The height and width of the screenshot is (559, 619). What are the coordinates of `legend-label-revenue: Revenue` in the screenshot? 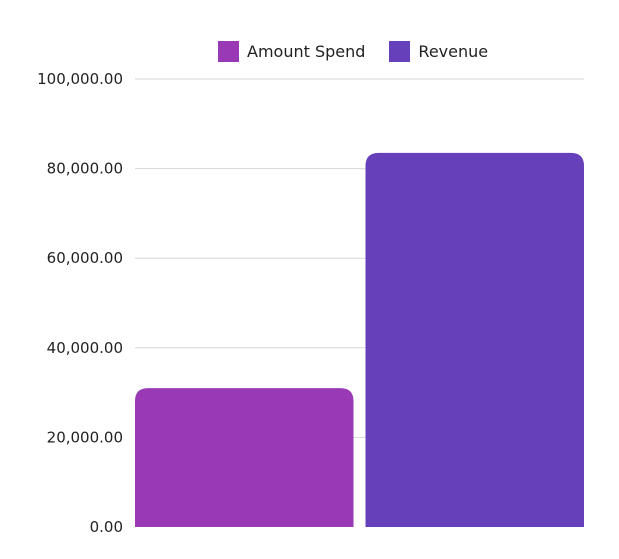 It's located at (453, 51).